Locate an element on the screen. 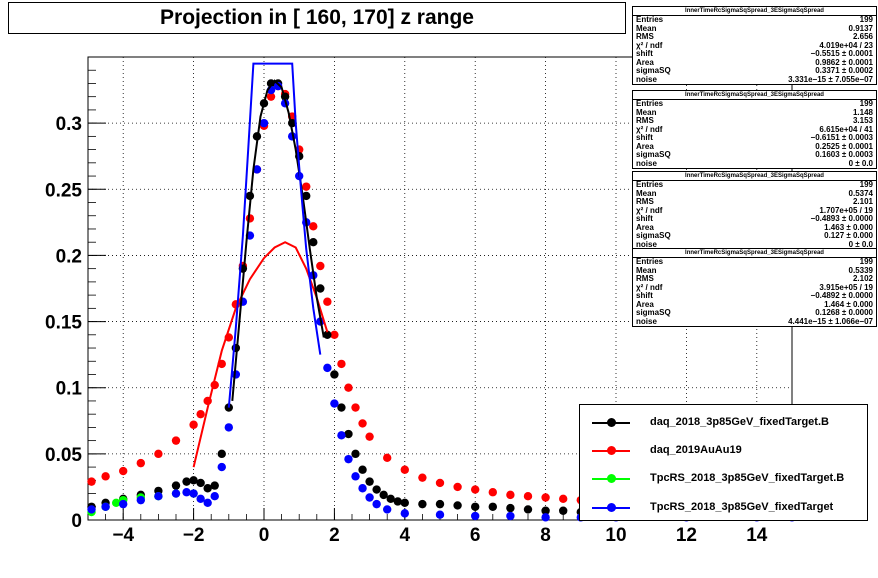  stats-row: Area 1.463 ± 0.000 is located at coordinates (754, 228).